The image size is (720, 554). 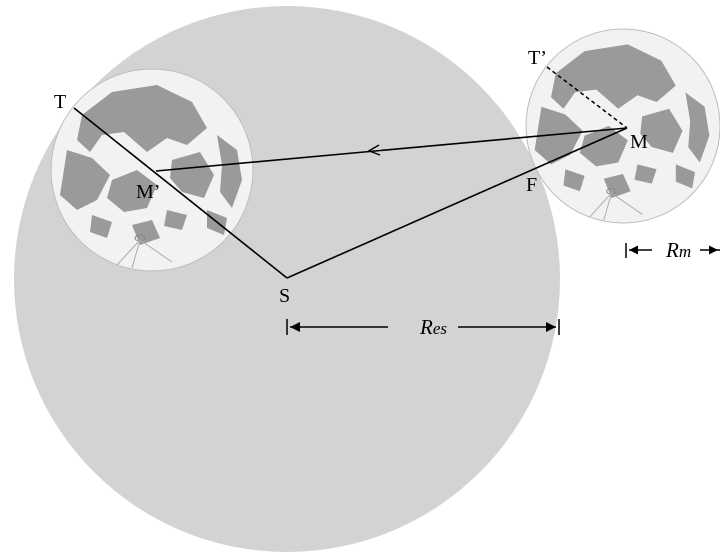 What do you see at coordinates (537, 58) in the screenshot?
I see `label-t-prime: T’` at bounding box center [537, 58].